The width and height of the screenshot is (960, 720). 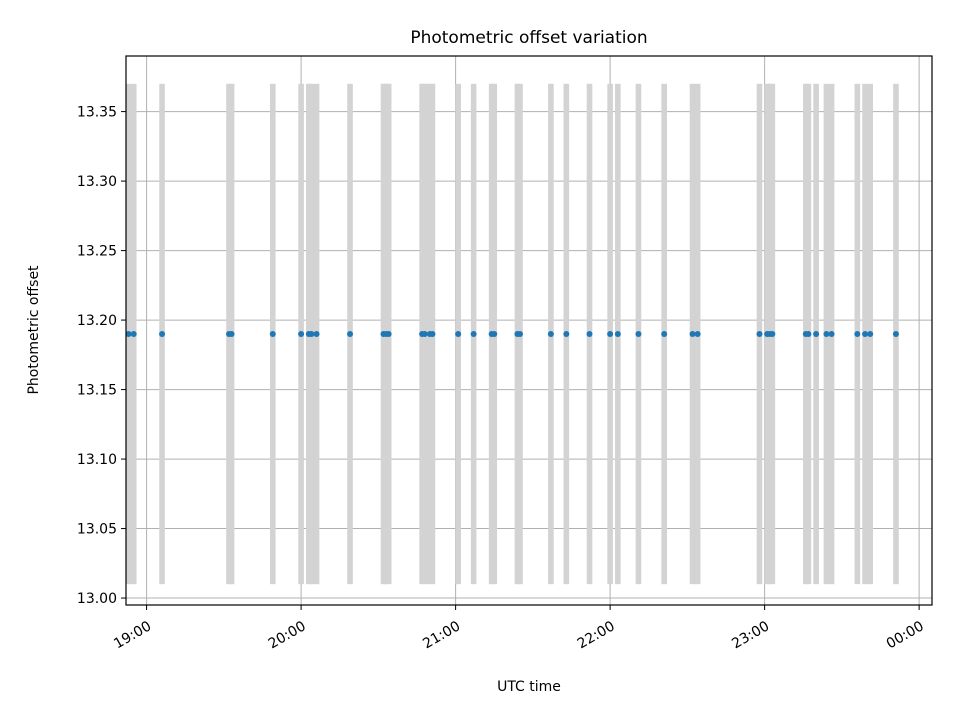 What do you see at coordinates (441, 635) in the screenshot?
I see `x-tick-label: 21:00` at bounding box center [441, 635].